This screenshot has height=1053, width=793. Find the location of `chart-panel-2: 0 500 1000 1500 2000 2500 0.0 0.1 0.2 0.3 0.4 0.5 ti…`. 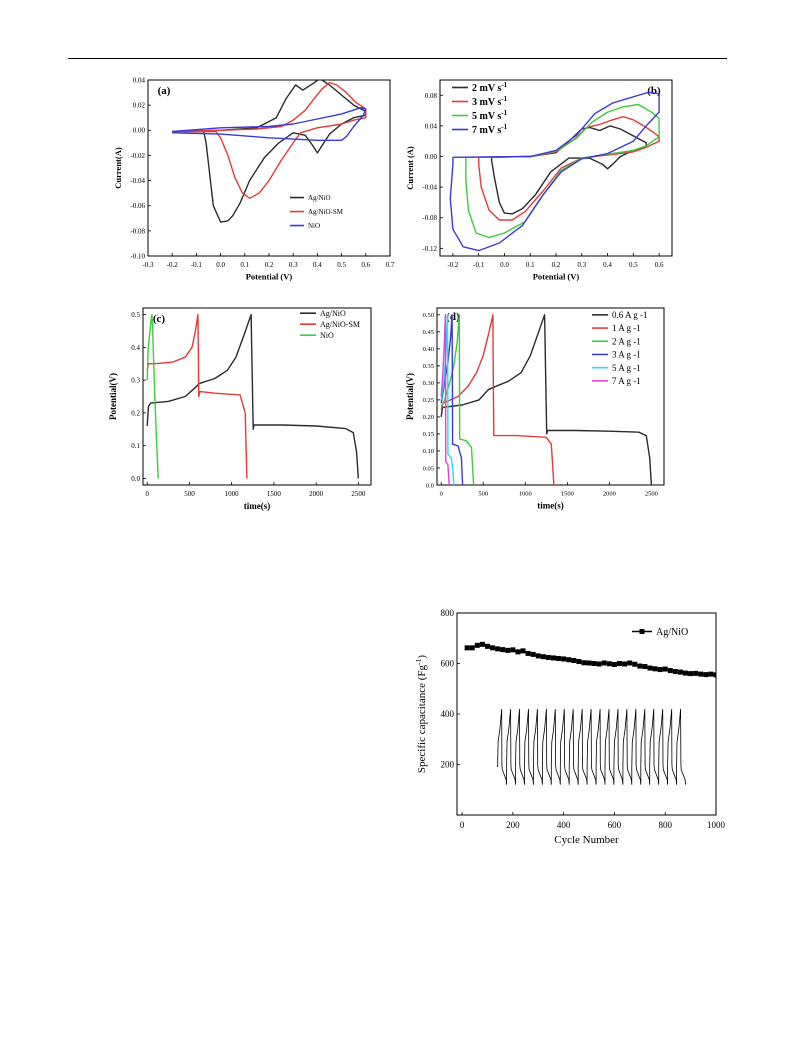

chart-panel-2: 0 500 1000 1500 2000 2500 0.0 0.1 0.2 0.3 0.4 0.5 ti… is located at coordinates (240, 409).